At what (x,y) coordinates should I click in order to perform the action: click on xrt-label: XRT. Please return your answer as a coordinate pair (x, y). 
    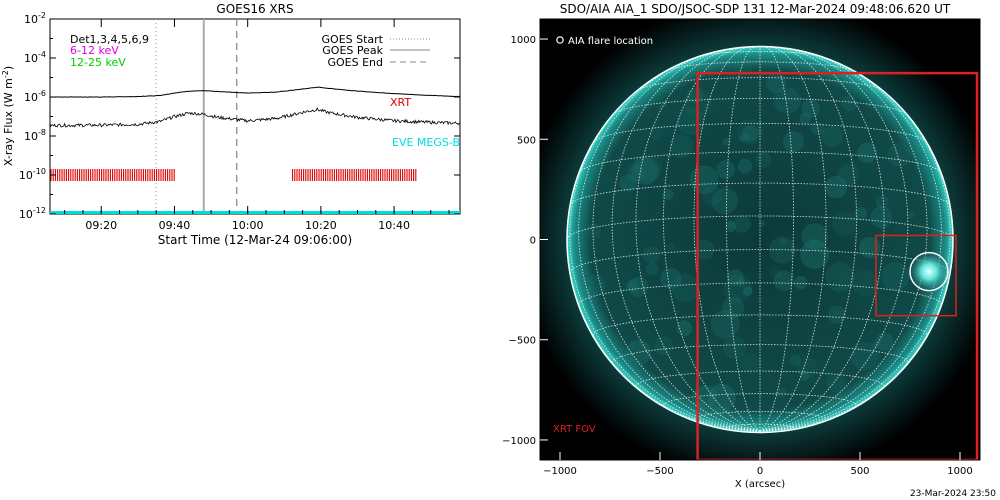
    Looking at the image, I should click on (400, 102).